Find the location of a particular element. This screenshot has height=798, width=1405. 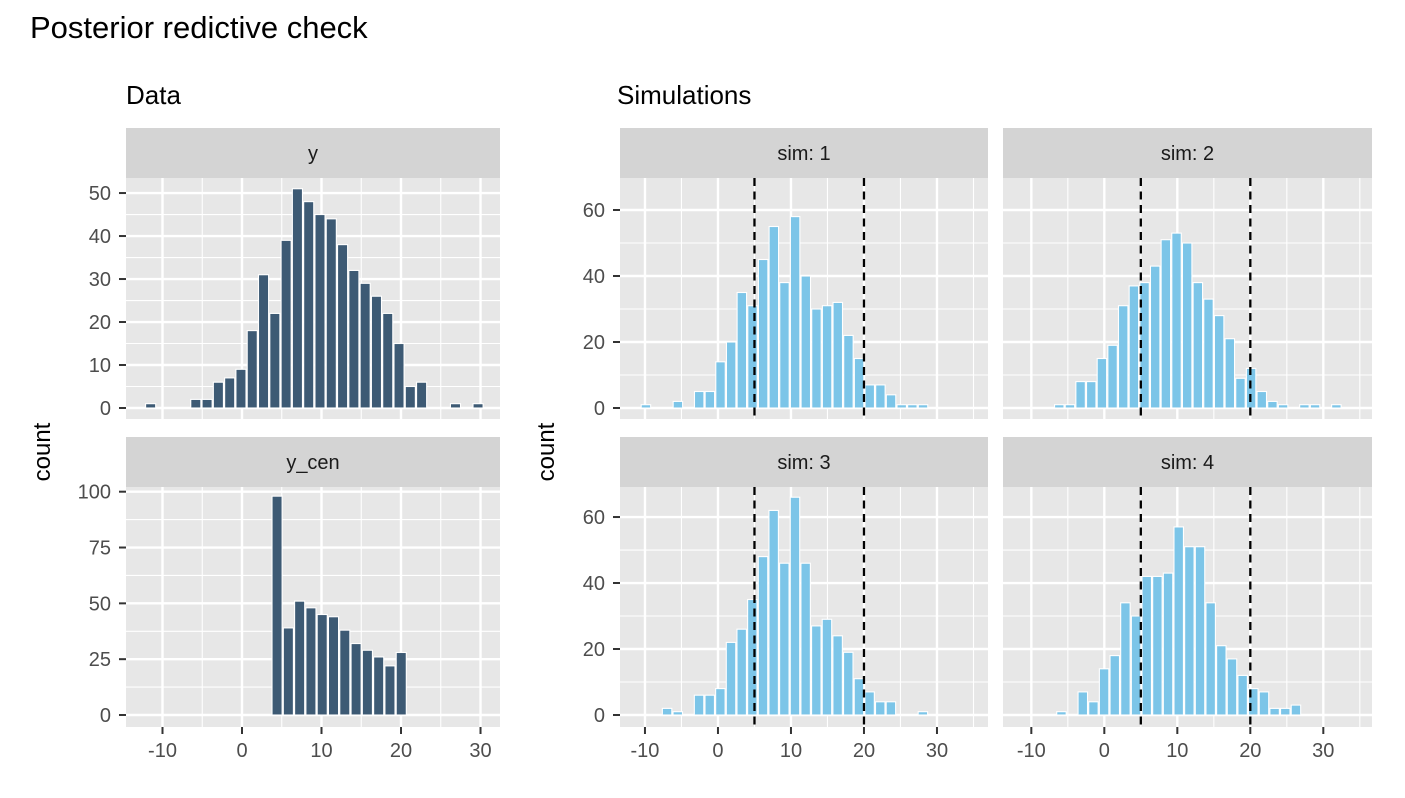

facet-strip-label-y_cen: y_cen is located at coordinates (312, 463).